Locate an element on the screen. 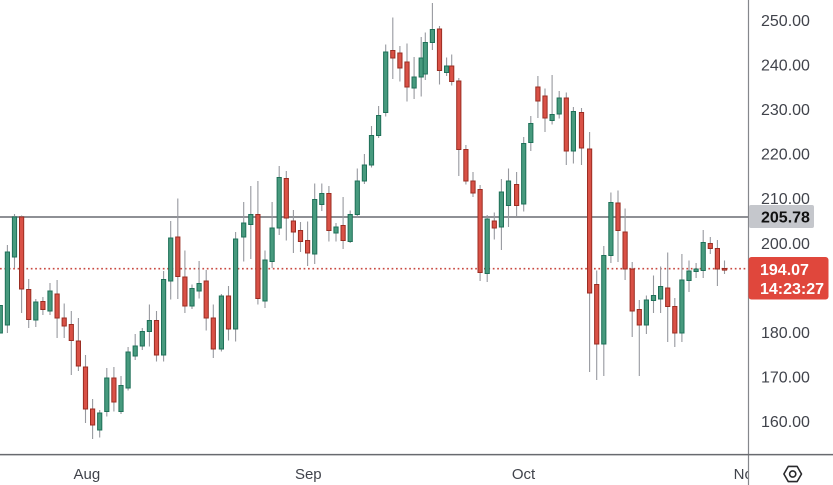 The height and width of the screenshot is (485, 833). svg-text: 240.00 is located at coordinates (785, 66).